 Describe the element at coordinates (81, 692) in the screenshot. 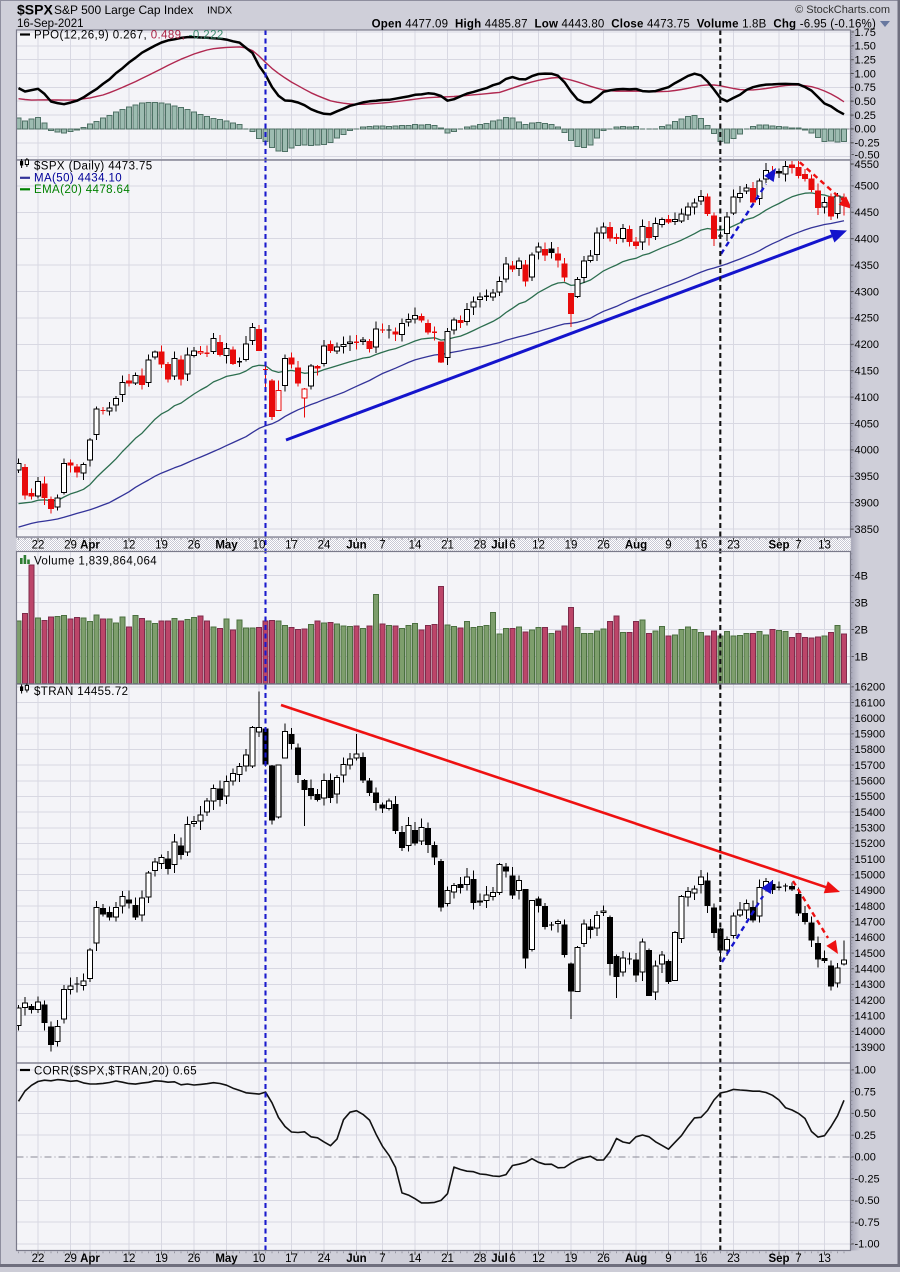

I see `svg-text: $TRAN 14455.72` at that location.